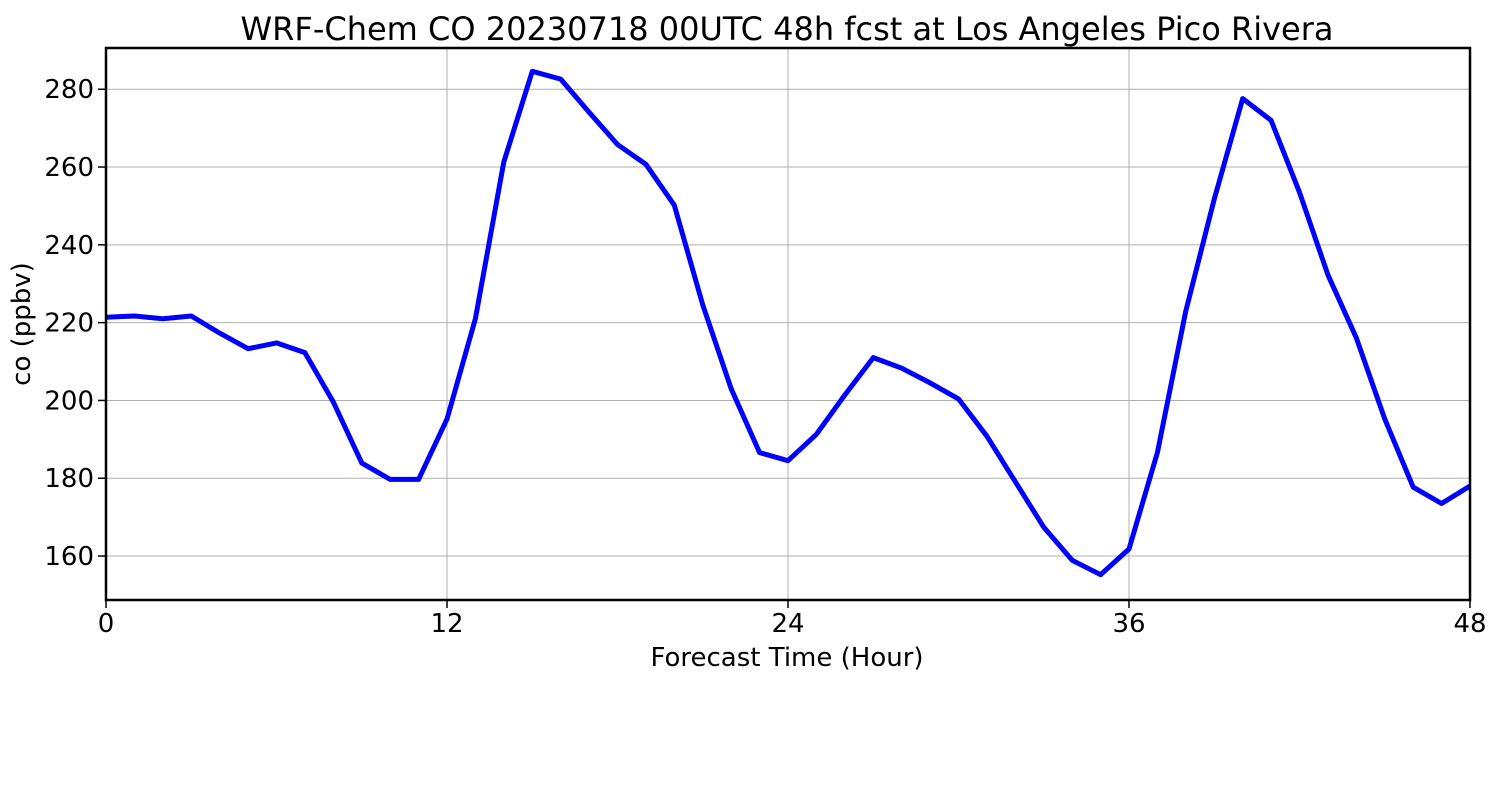  I want to click on x-tick-label: 0, so click(106, 624).